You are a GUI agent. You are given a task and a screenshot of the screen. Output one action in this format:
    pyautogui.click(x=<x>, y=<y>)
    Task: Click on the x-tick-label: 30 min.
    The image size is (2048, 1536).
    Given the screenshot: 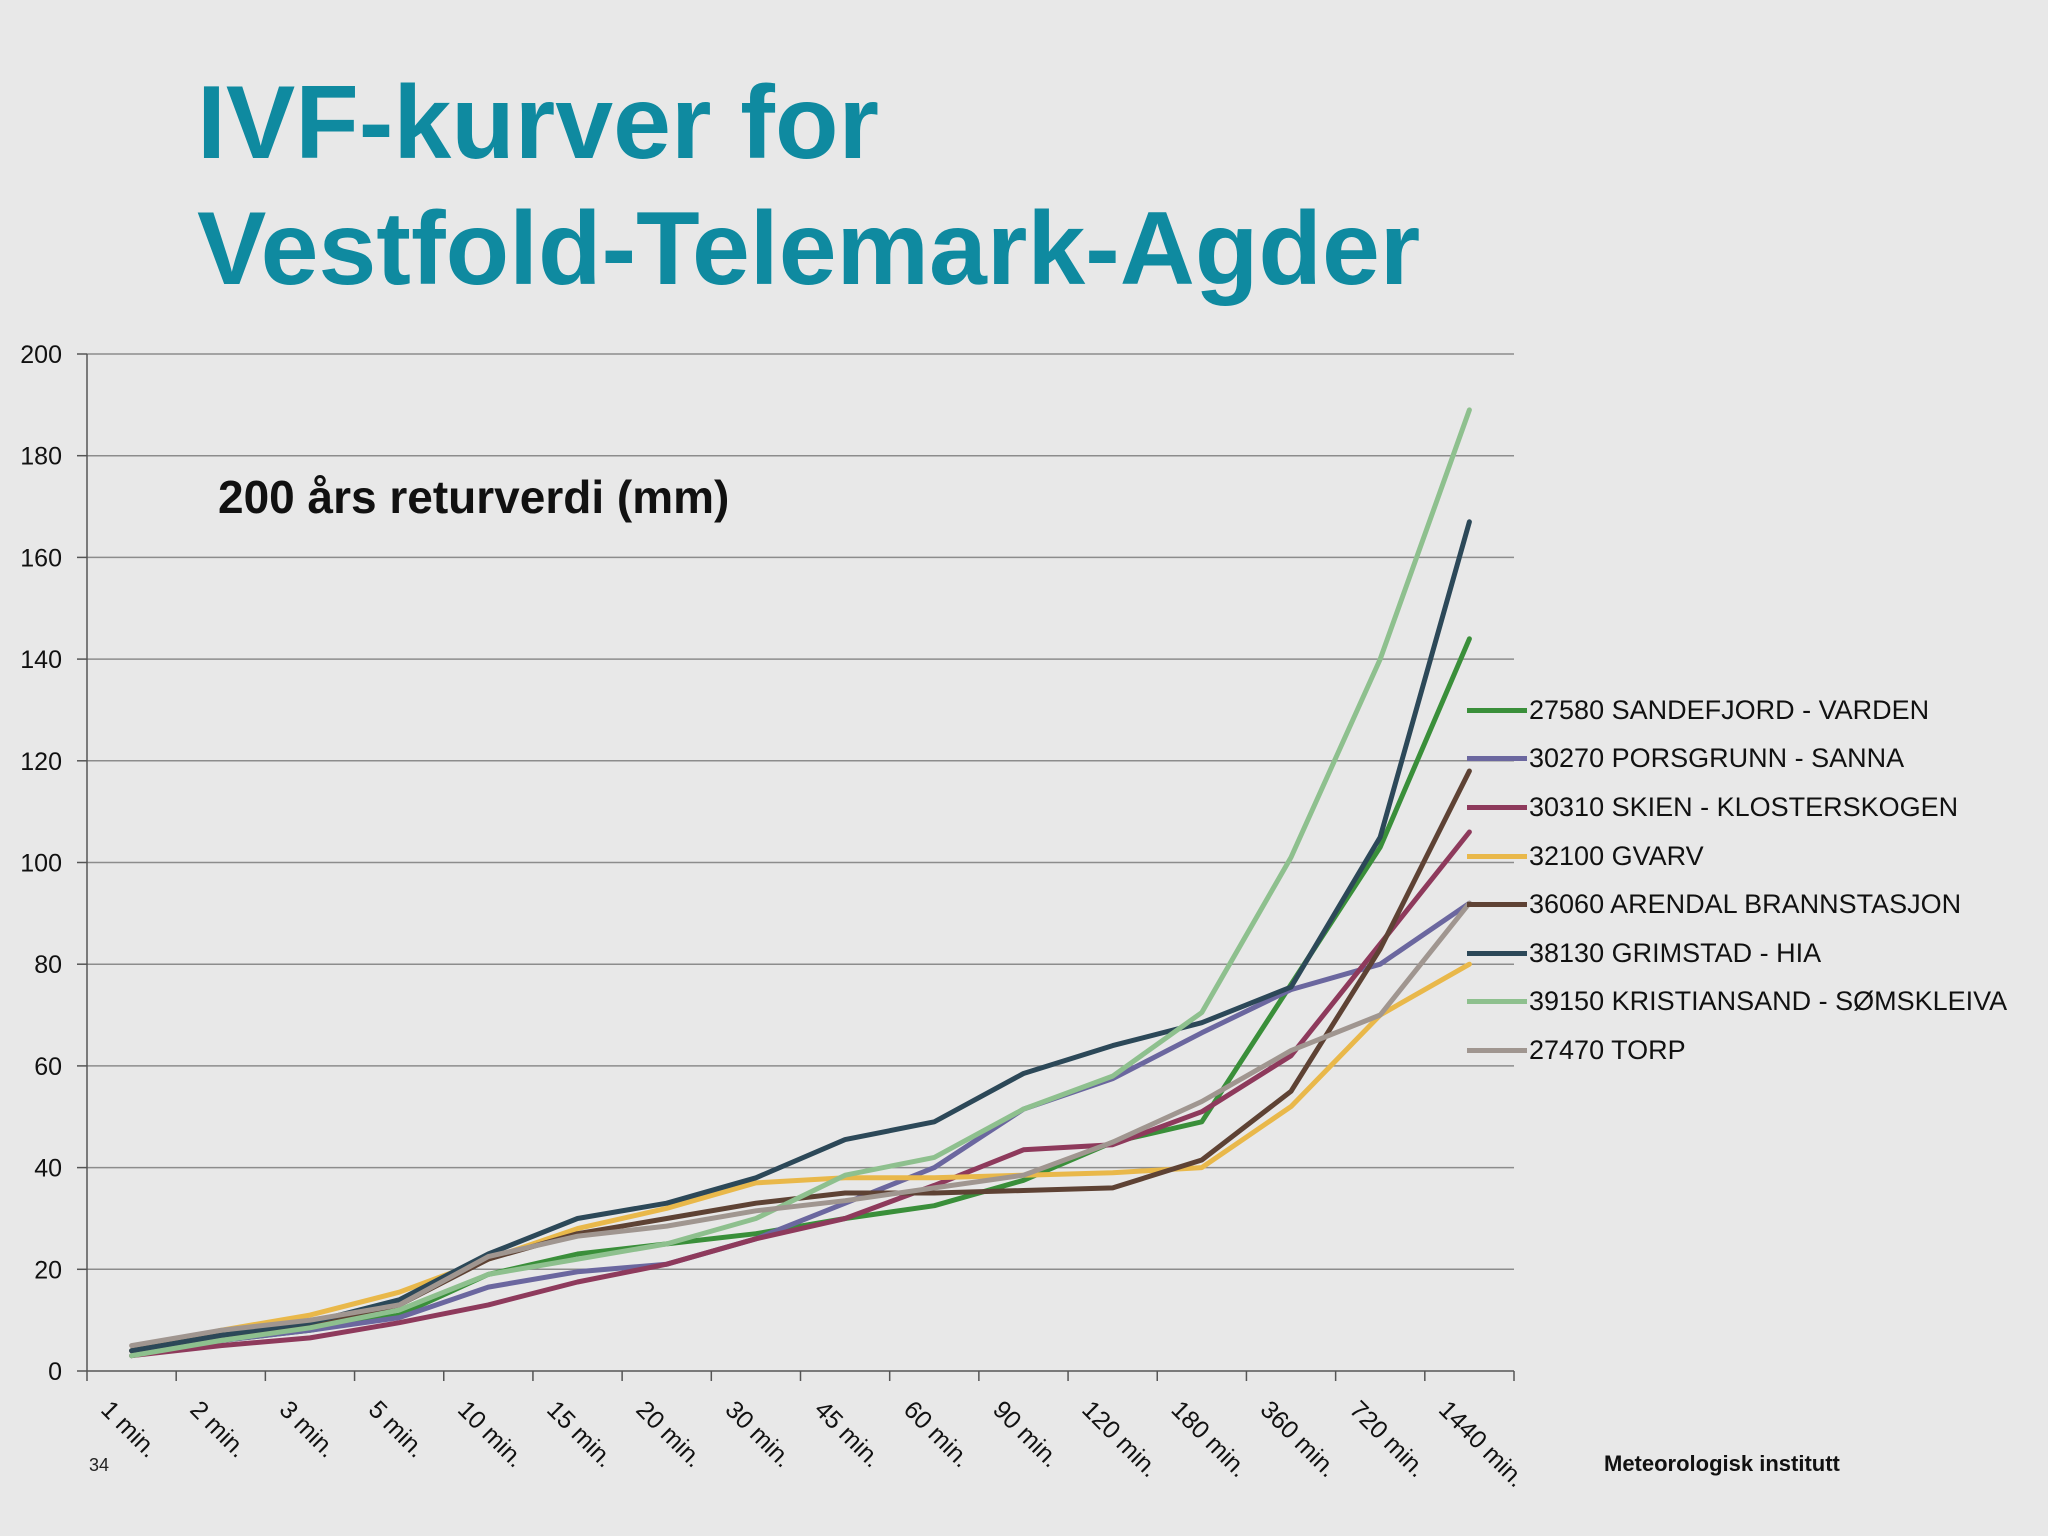 What is the action you would take?
    pyautogui.click(x=759, y=1434)
    